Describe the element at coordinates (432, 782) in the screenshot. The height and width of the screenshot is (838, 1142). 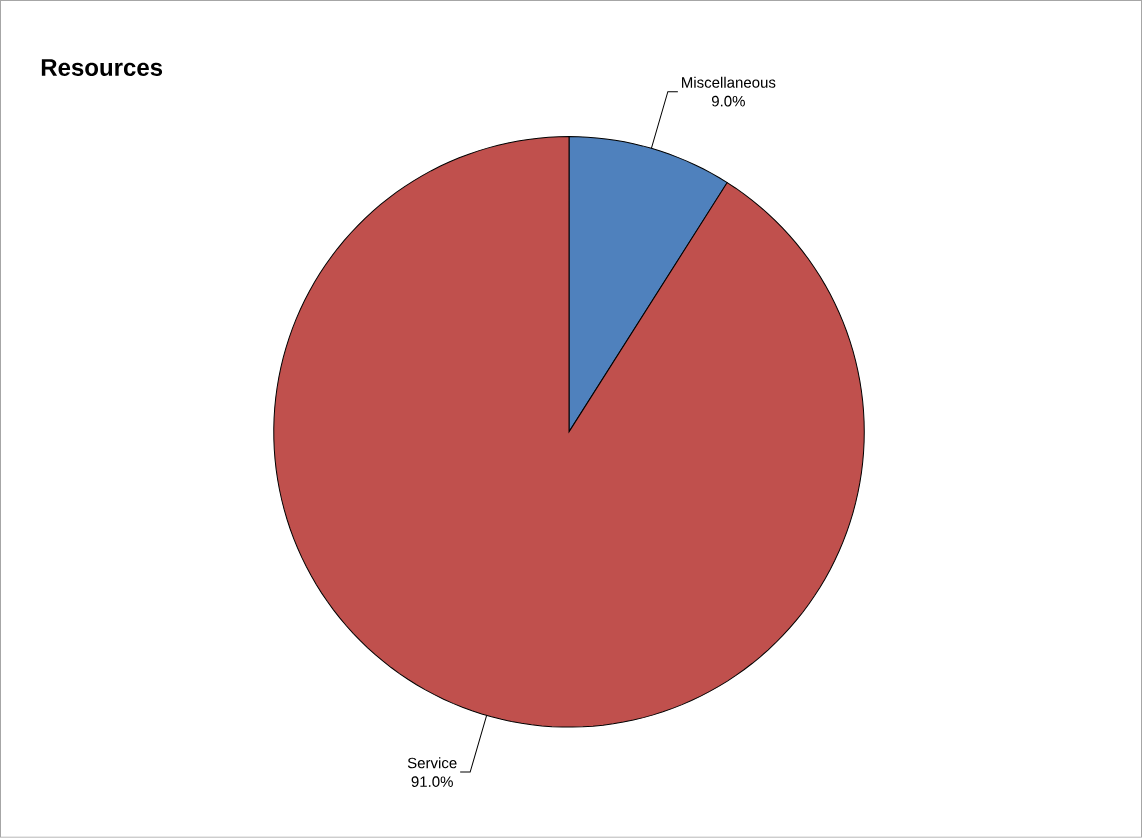
I see `data-label: 91.0%` at that location.